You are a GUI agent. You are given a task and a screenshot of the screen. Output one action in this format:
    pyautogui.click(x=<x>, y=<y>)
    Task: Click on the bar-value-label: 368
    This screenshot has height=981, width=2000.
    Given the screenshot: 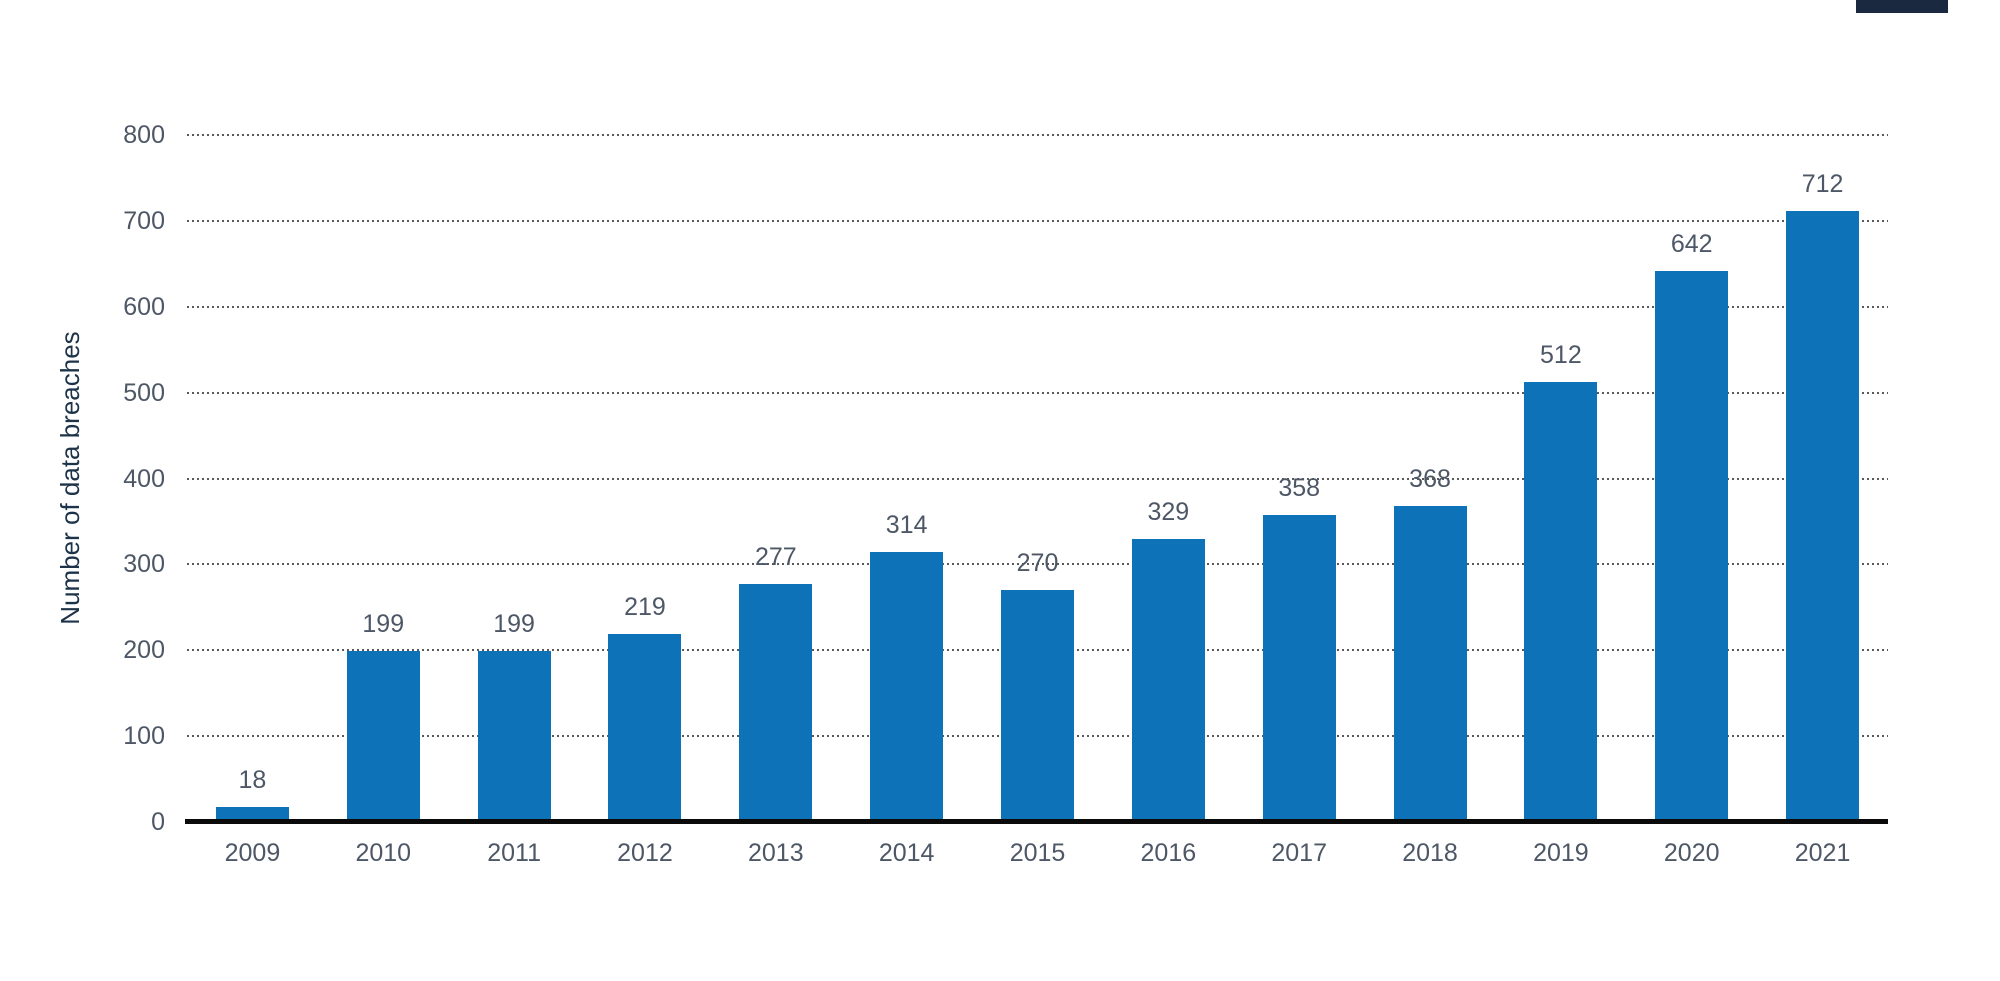 What is the action you would take?
    pyautogui.click(x=1430, y=478)
    